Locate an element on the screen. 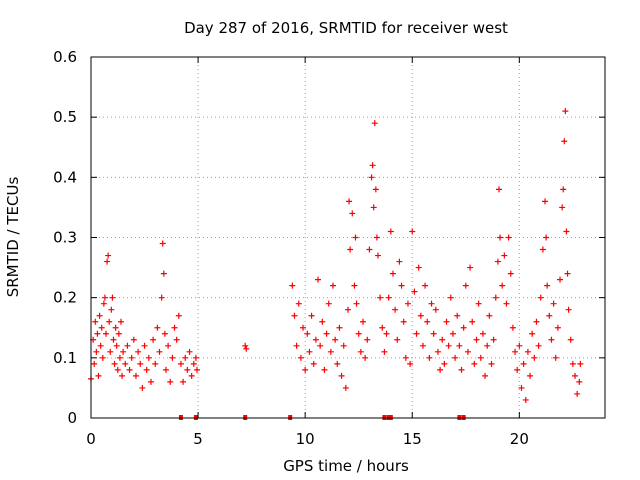 The width and height of the screenshot is (640, 480). y-tick-label: 0.2 is located at coordinates (65, 298).